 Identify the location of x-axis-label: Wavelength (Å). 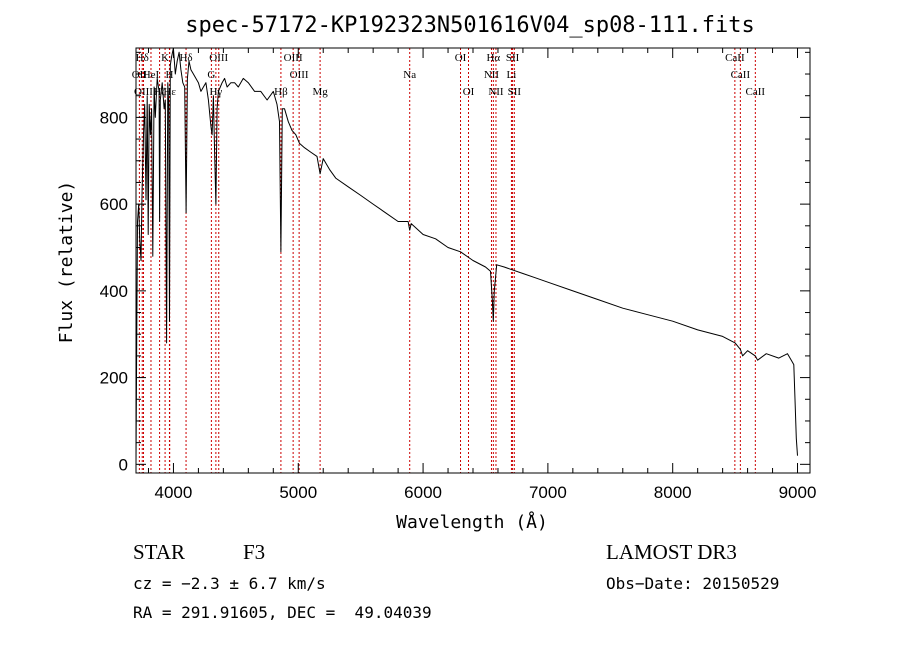
(472, 522).